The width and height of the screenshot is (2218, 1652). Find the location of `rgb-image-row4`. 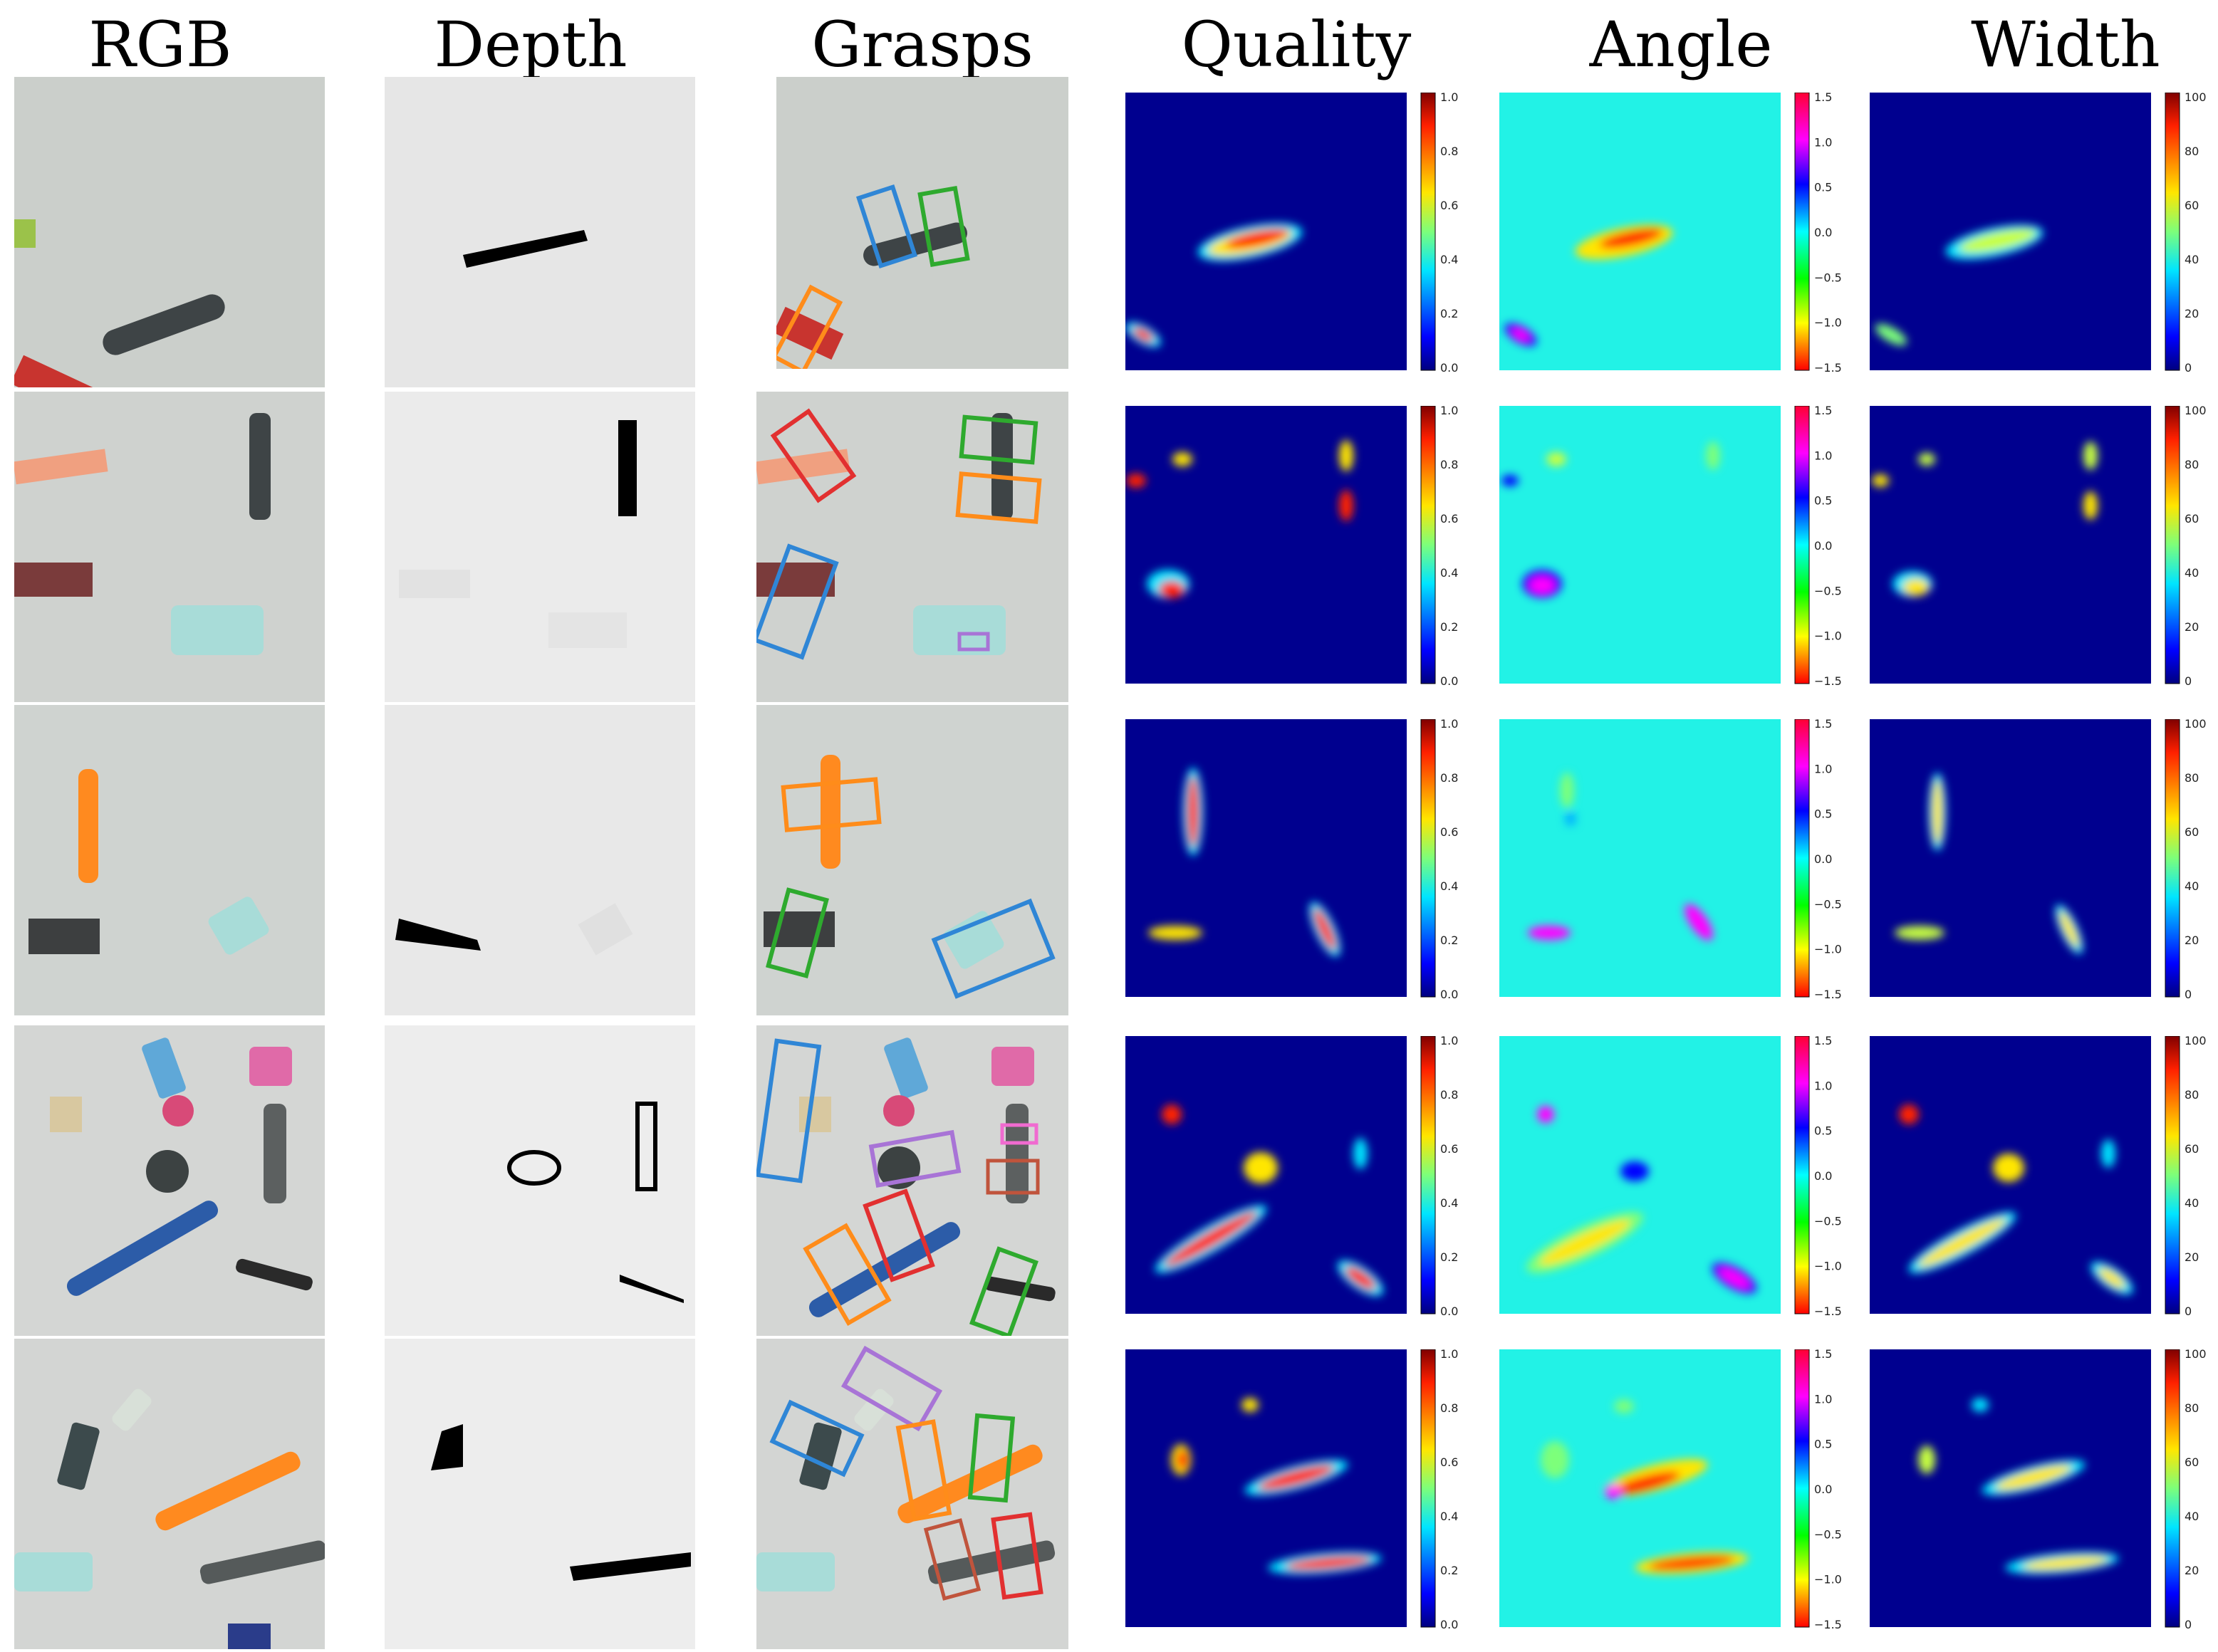

rgb-image-row4 is located at coordinates (169, 1180).